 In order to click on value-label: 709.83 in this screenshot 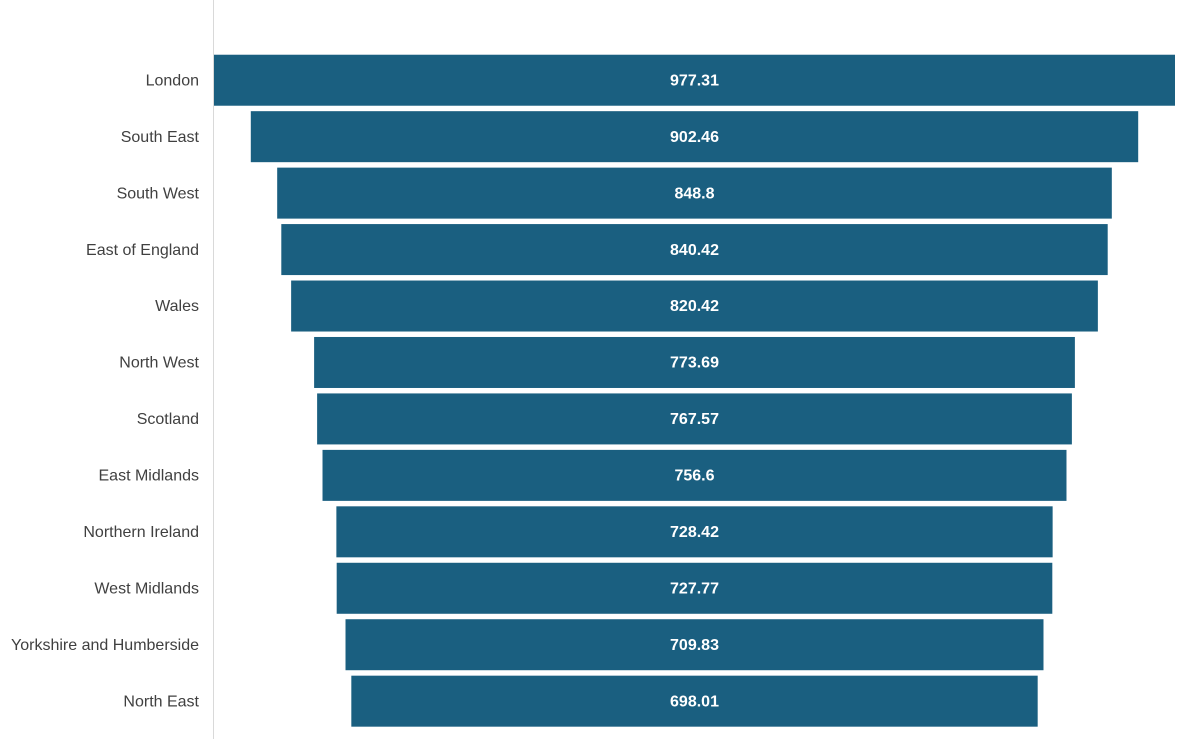, I will do `click(694, 645)`.